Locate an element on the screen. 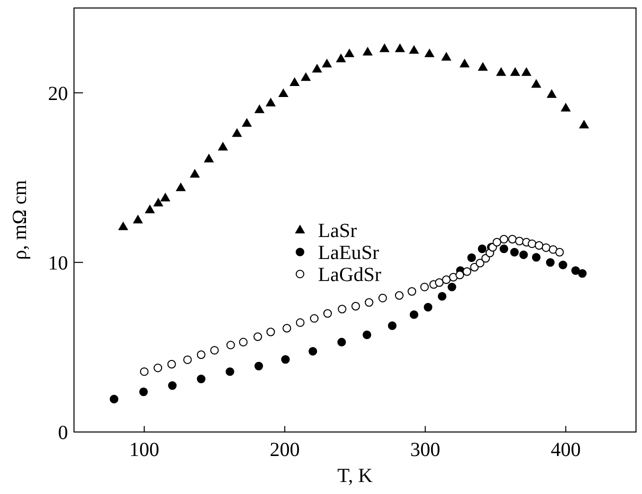 Image resolution: width=642 pixels, height=494 pixels. x-axis-title: T, K is located at coordinates (355, 476).